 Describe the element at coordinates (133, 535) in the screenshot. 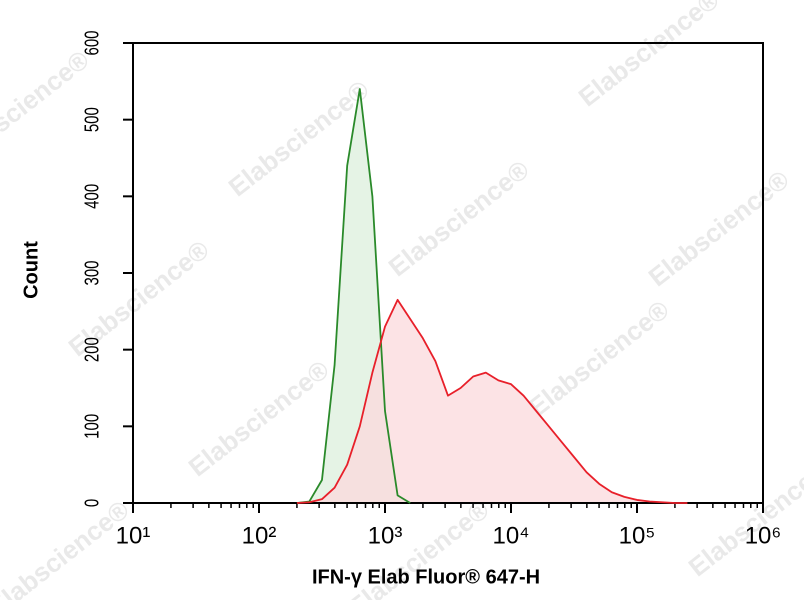

I see `x-tick-label: 10¹` at that location.